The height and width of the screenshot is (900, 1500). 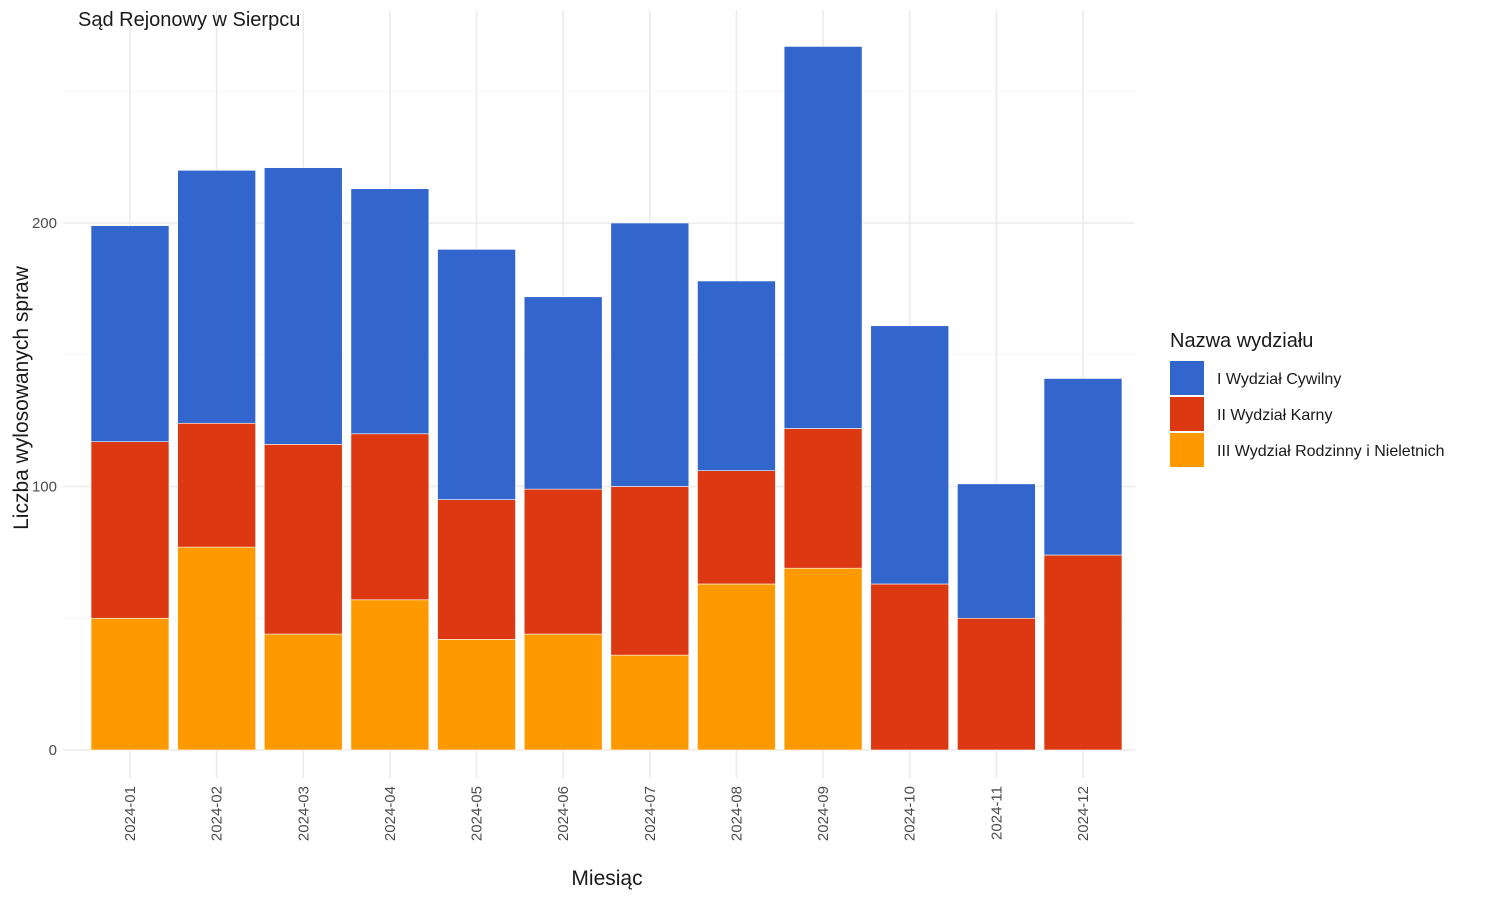 I want to click on x-tick-label: 2024-04, so click(x=390, y=813).